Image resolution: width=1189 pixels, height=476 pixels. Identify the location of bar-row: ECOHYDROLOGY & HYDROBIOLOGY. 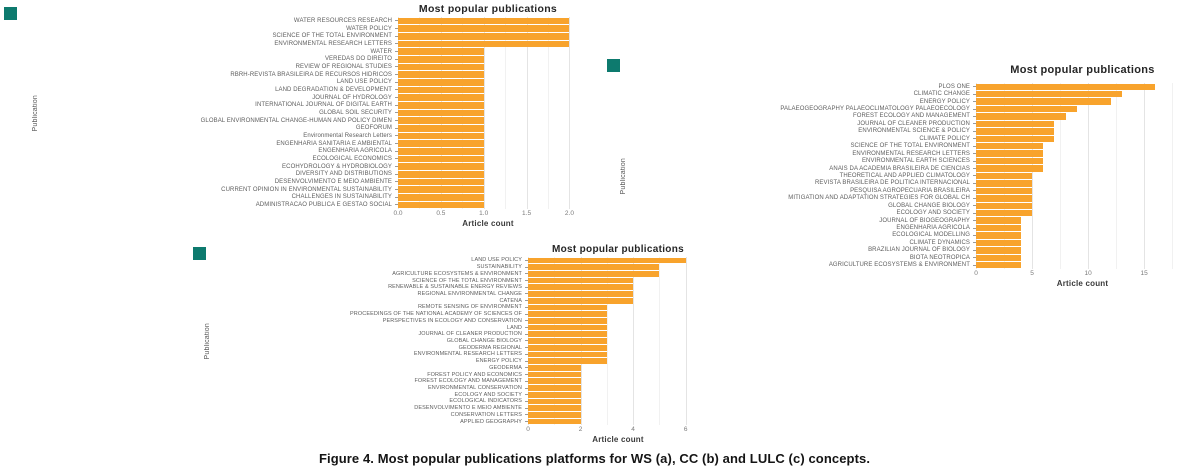
(310, 167).